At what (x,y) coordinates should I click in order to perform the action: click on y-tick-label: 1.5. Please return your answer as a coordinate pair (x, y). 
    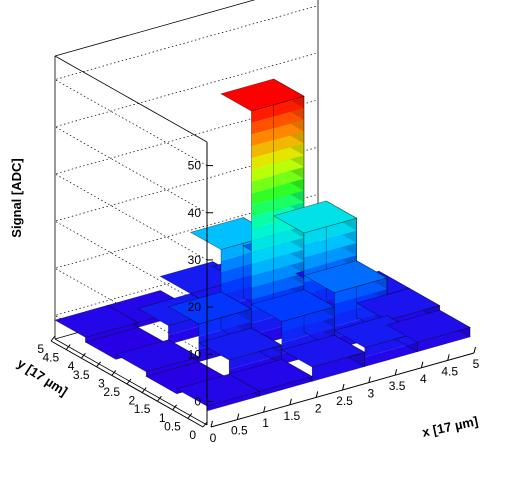
    Looking at the image, I should click on (142, 409).